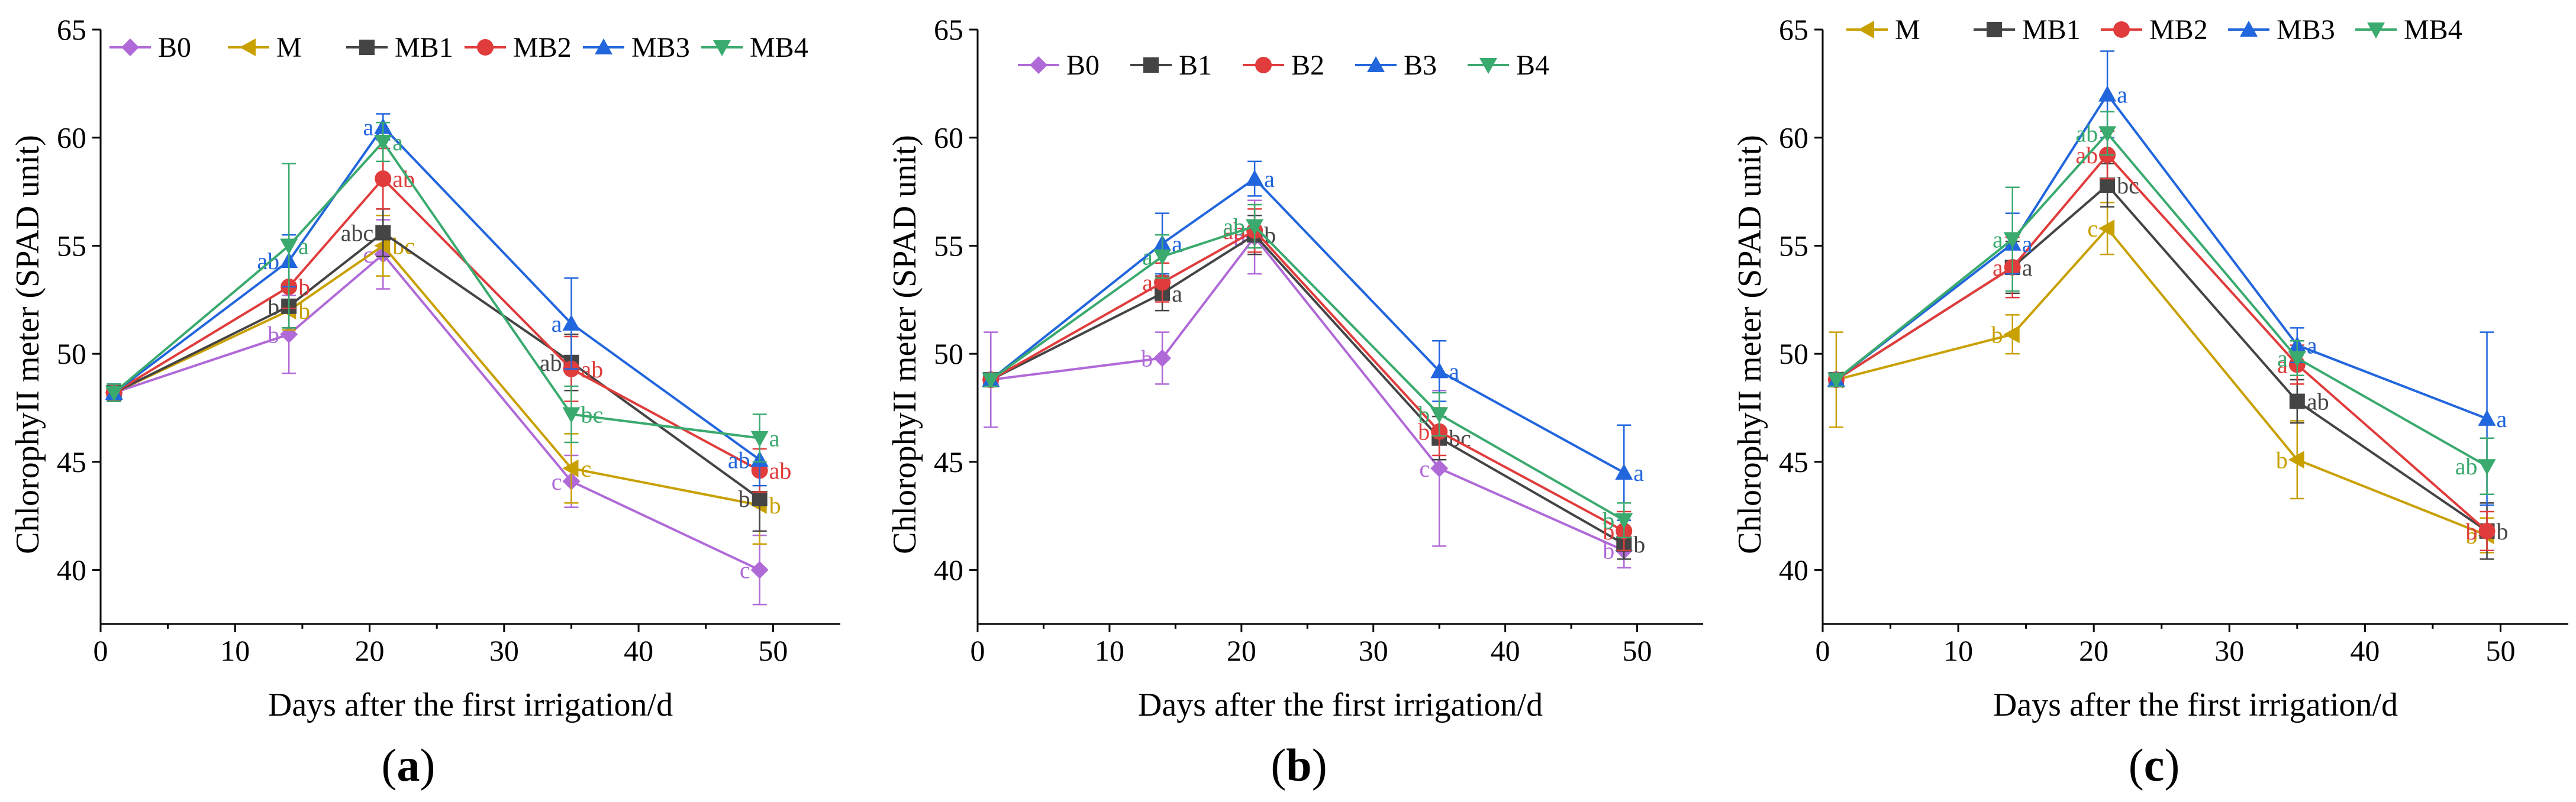 This screenshot has width=2576, height=802. I want to click on panel-label-letter: b, so click(1298, 765).